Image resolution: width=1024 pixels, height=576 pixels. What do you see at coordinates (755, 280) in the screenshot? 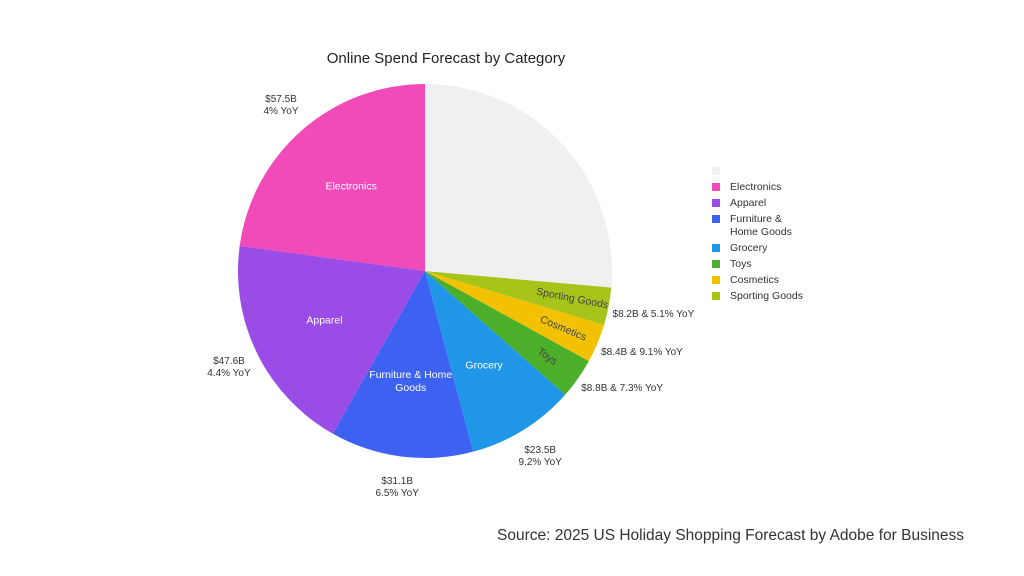
I see `legend-label: Cosmetics` at bounding box center [755, 280].